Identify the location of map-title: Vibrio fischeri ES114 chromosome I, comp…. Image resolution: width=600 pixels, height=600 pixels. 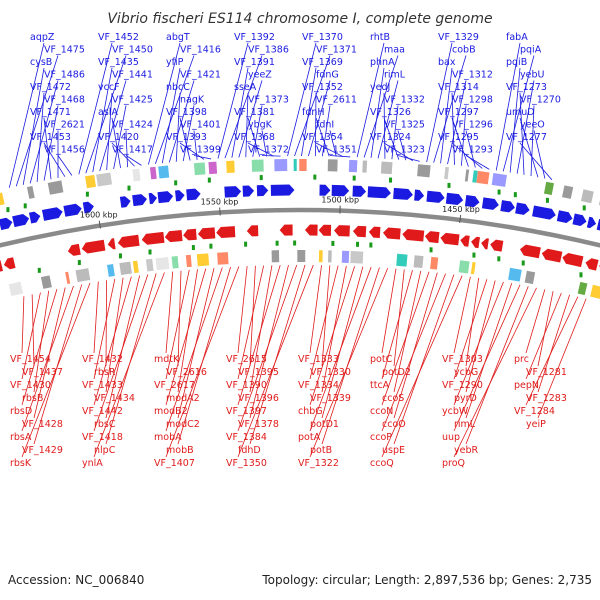
(299, 19).